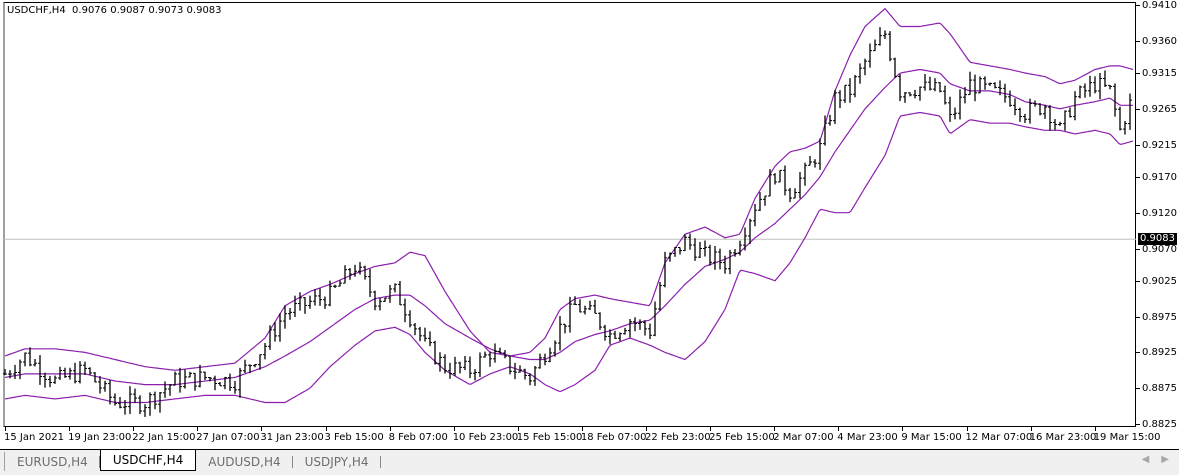 Image resolution: width=1179 pixels, height=475 pixels. Describe the element at coordinates (485, 437) in the screenshot. I see `time-label: 10 Feb 23:00` at that location.